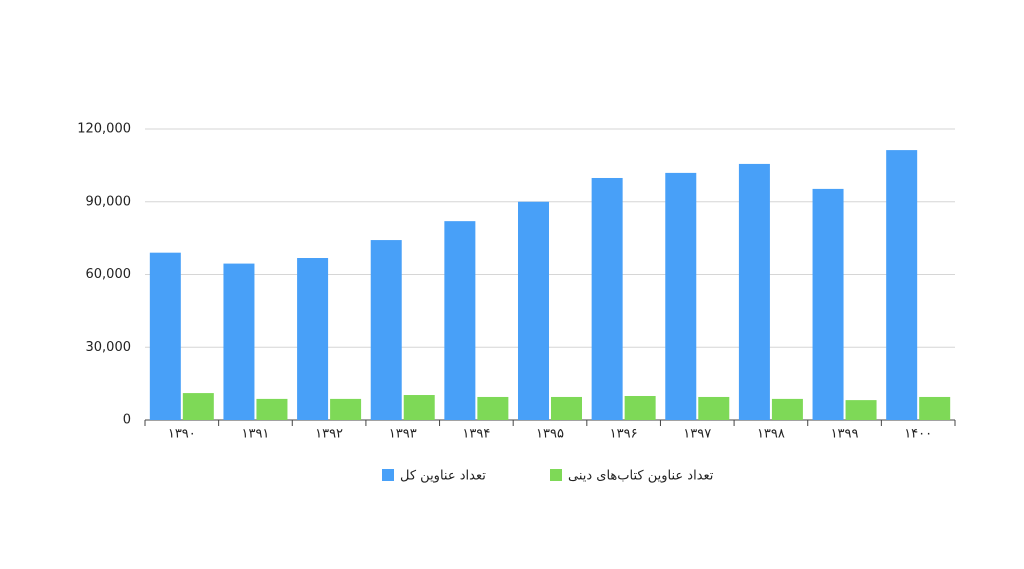 The image size is (1024, 569). Describe the element at coordinates (109, 347) in the screenshot. I see `y-tick-label: 30,000` at that location.